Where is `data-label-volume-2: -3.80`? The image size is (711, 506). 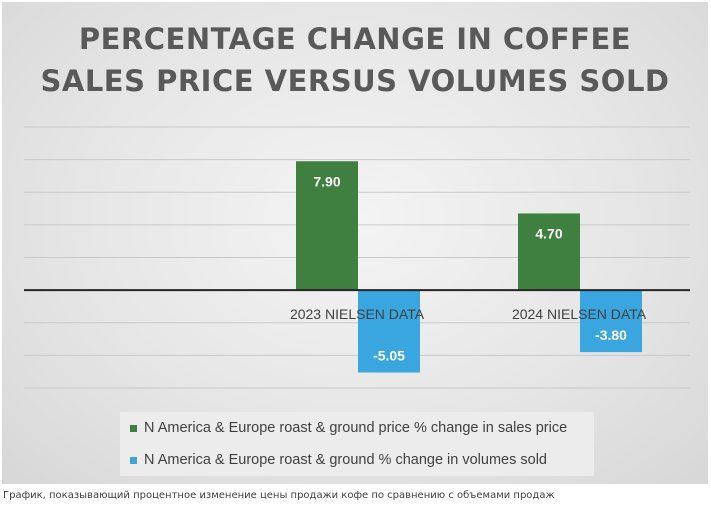 data-label-volume-2: -3.80 is located at coordinates (611, 335).